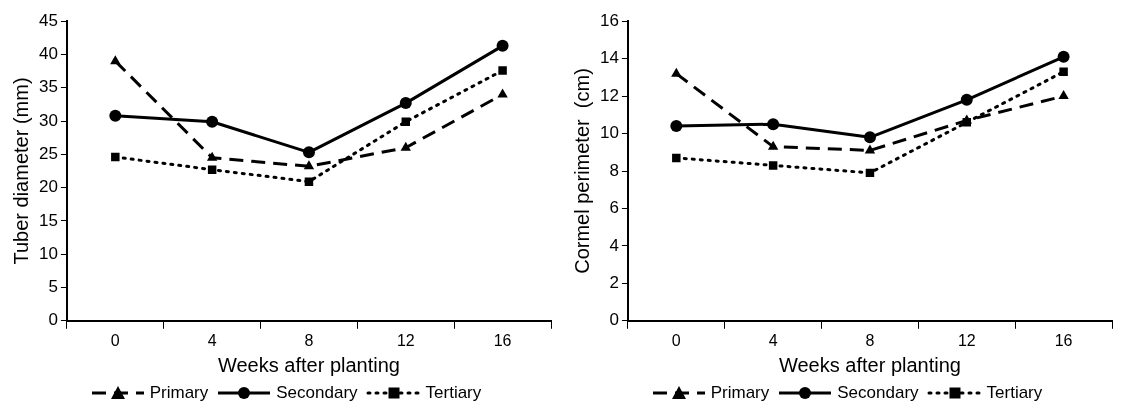 The width and height of the screenshot is (1134, 416). Describe the element at coordinates (20, 171) in the screenshot. I see `y-axis-title: Tuber diameter (mm)` at that location.